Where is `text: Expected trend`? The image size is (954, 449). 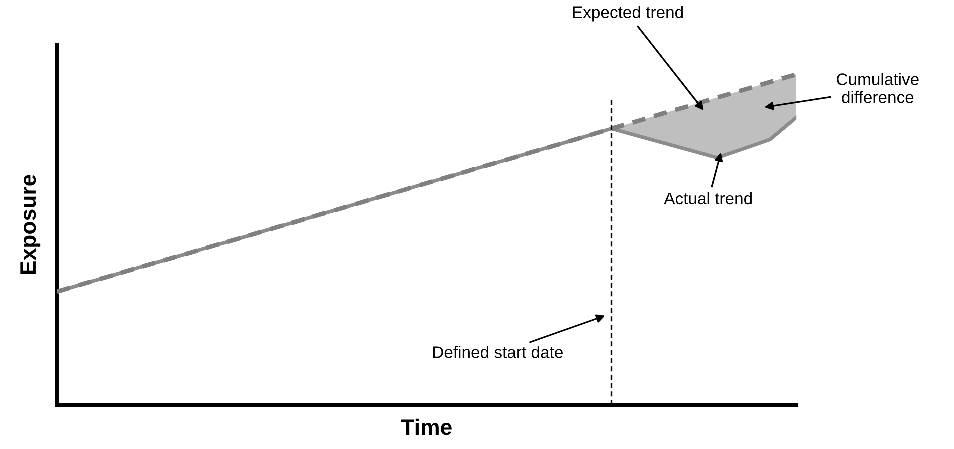
text: Expected trend is located at coordinates (628, 14).